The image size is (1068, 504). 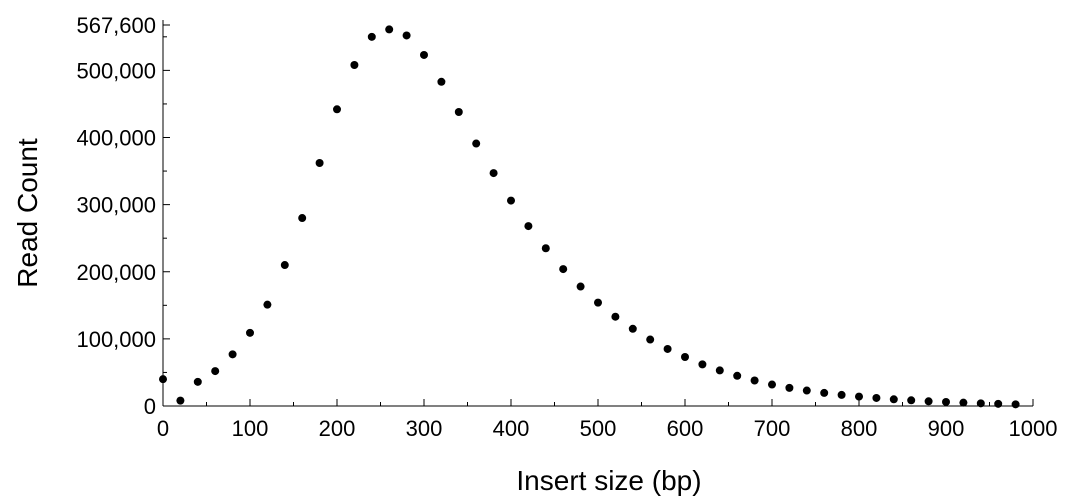 I want to click on x-tick-label: 800, so click(x=859, y=428).